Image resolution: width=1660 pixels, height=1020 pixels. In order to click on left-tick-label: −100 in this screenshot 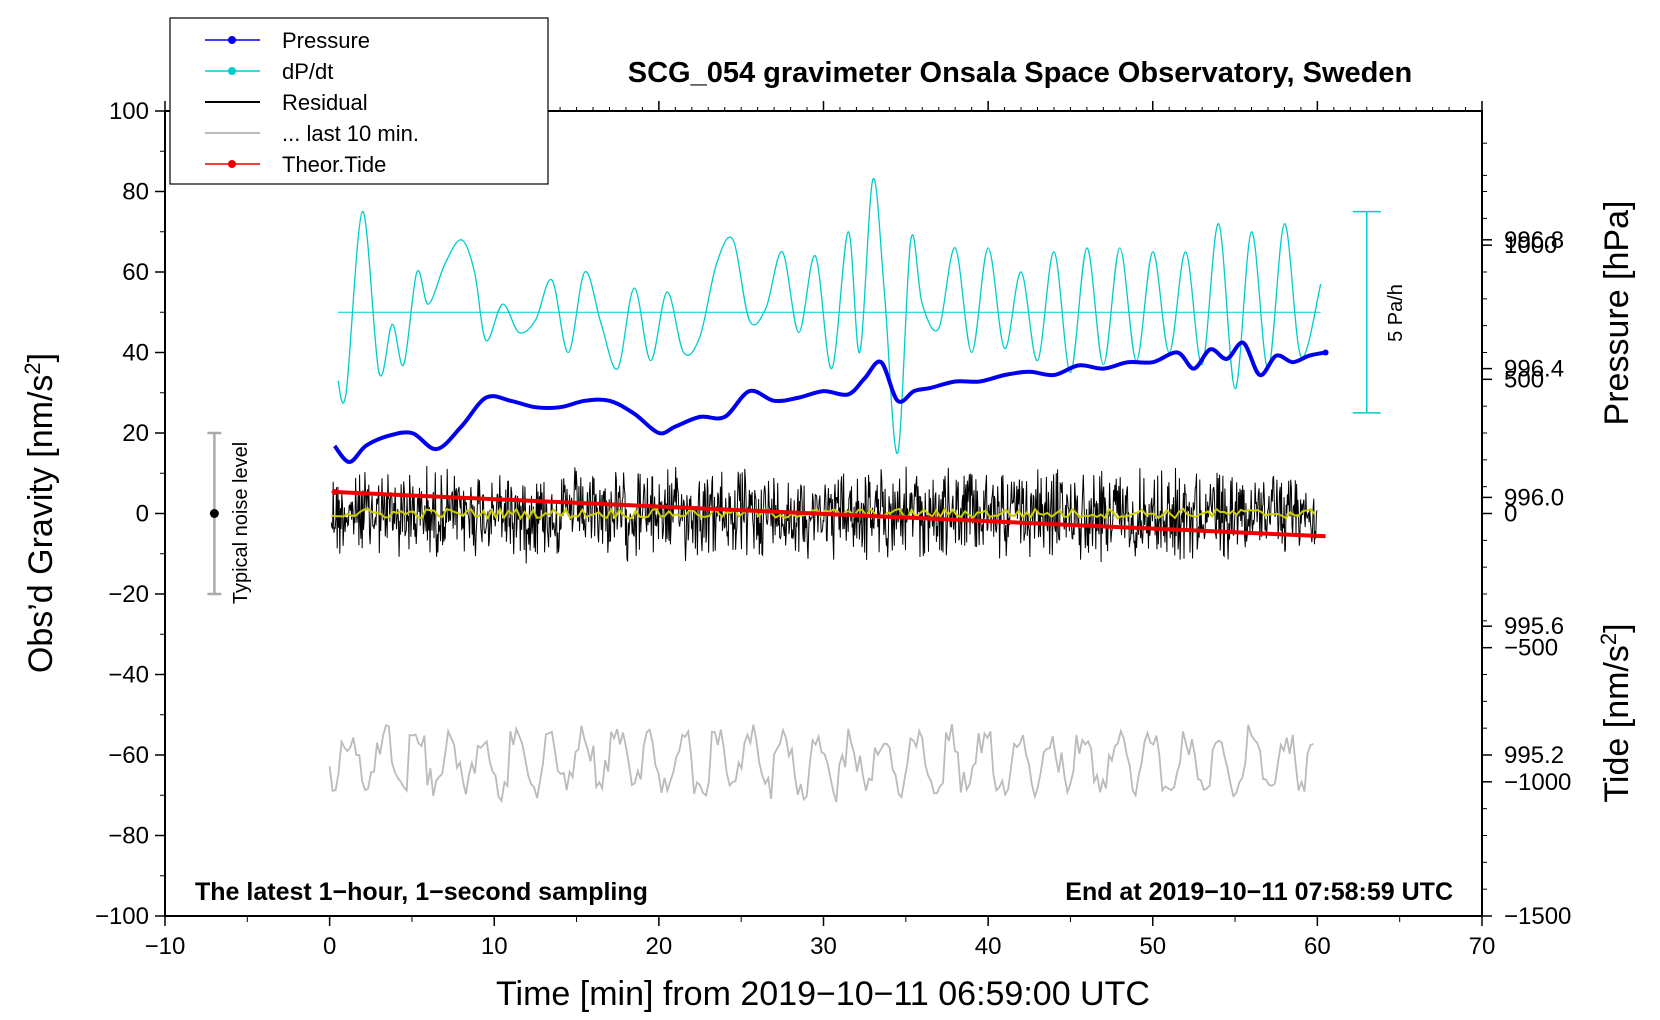, I will do `click(122, 916)`.